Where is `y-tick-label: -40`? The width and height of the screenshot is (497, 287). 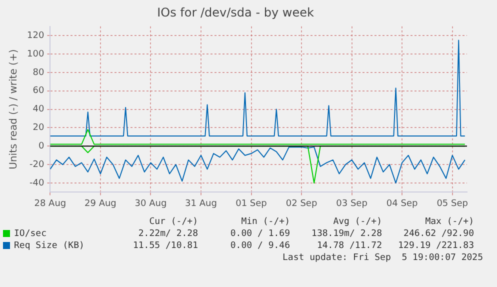
y-tick-label: -40 is located at coordinates (36, 183).